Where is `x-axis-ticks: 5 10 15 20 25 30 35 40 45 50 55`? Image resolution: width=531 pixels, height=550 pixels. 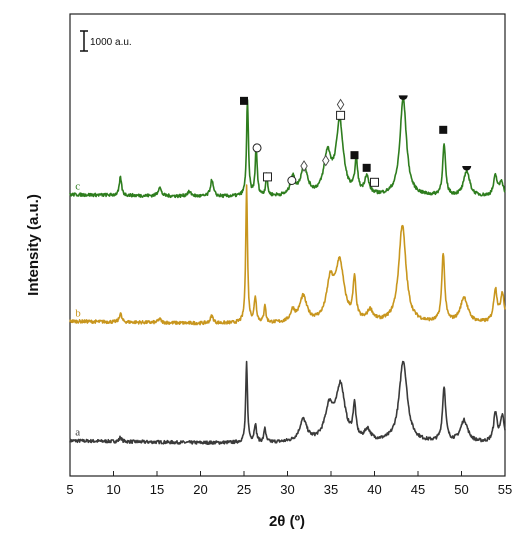 x-axis-ticks: 5 10 15 20 25 30 35 40 45 50 55 is located at coordinates (289, 484).